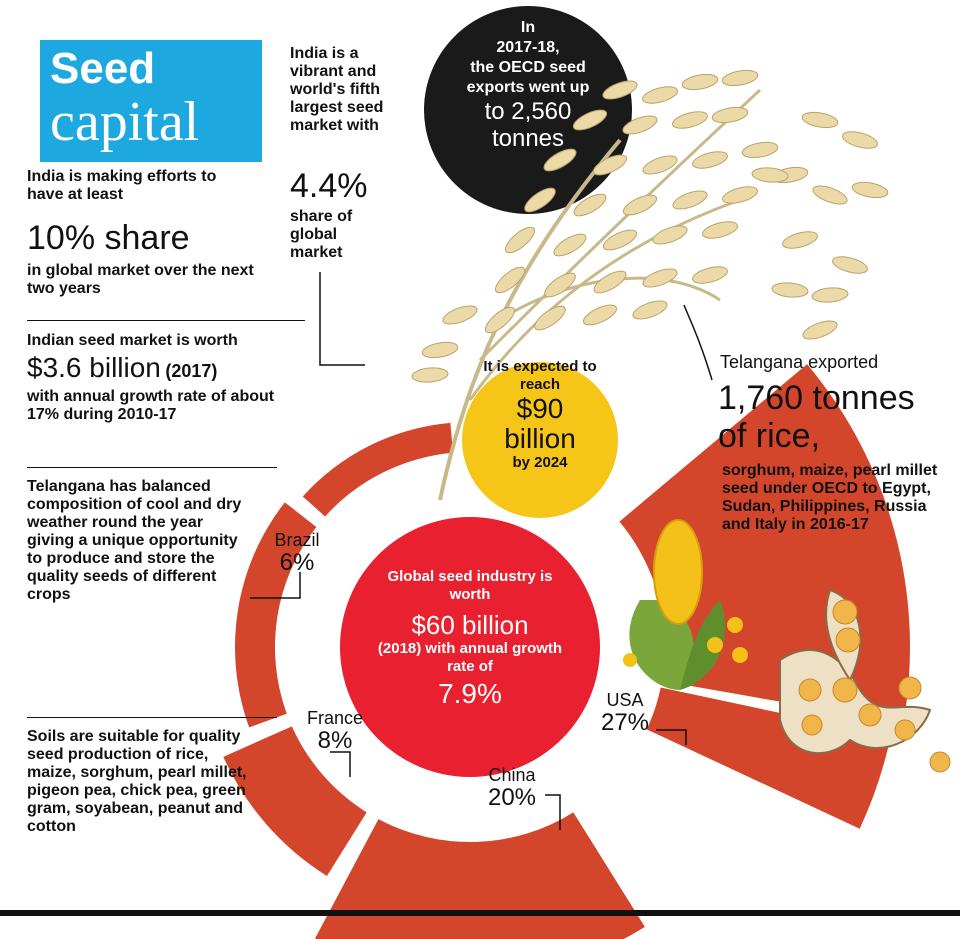  What do you see at coordinates (470, 625) in the screenshot?
I see `global-value: $60 billion` at bounding box center [470, 625].